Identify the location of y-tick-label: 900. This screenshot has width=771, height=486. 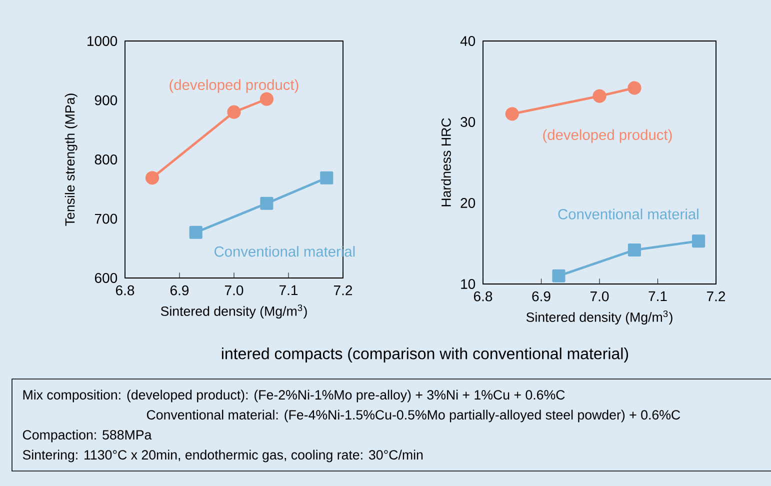
(106, 100).